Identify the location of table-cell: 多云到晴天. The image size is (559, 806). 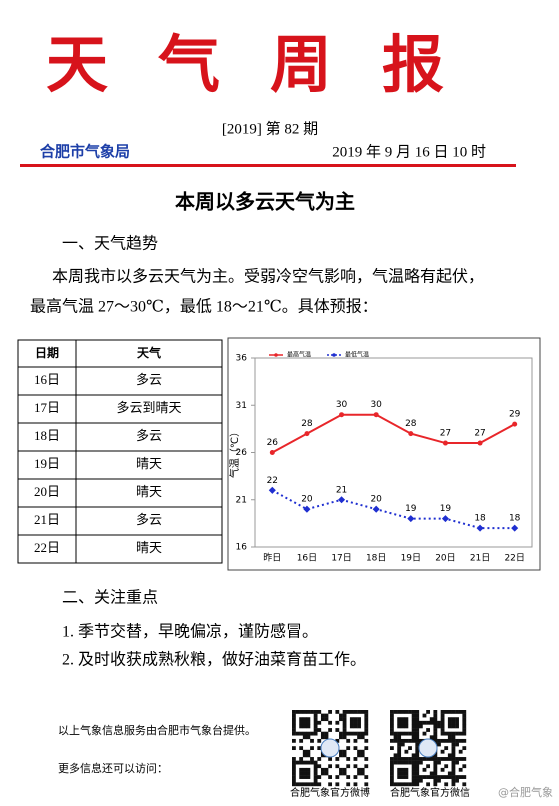
(148, 407).